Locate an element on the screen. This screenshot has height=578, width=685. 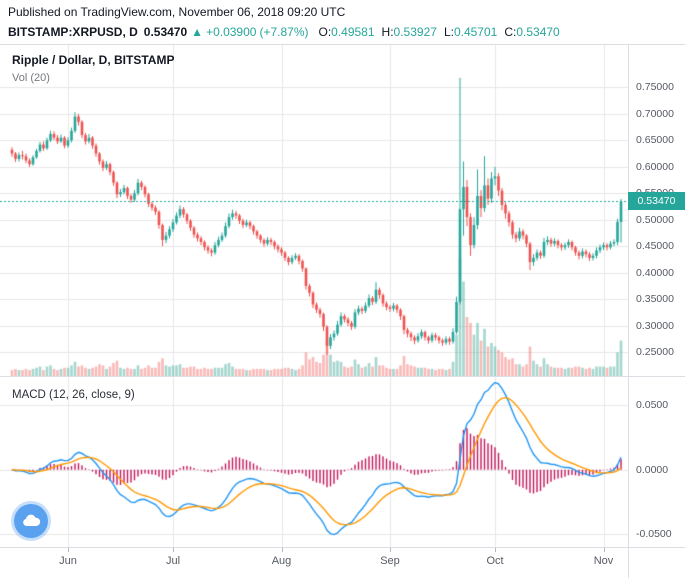
price-axis-label: 0.50000 is located at coordinates (655, 219).